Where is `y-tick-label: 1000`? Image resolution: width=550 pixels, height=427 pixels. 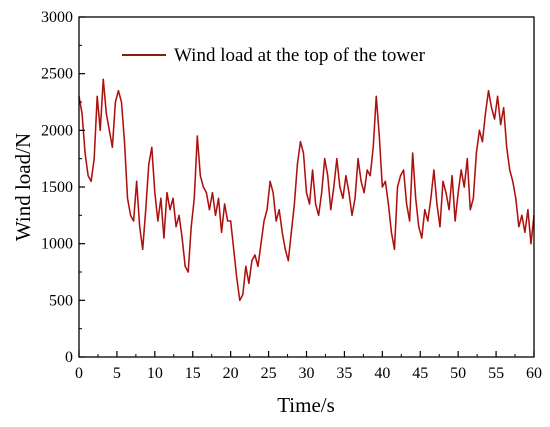 y-tick-label: 1000 is located at coordinates (57, 244).